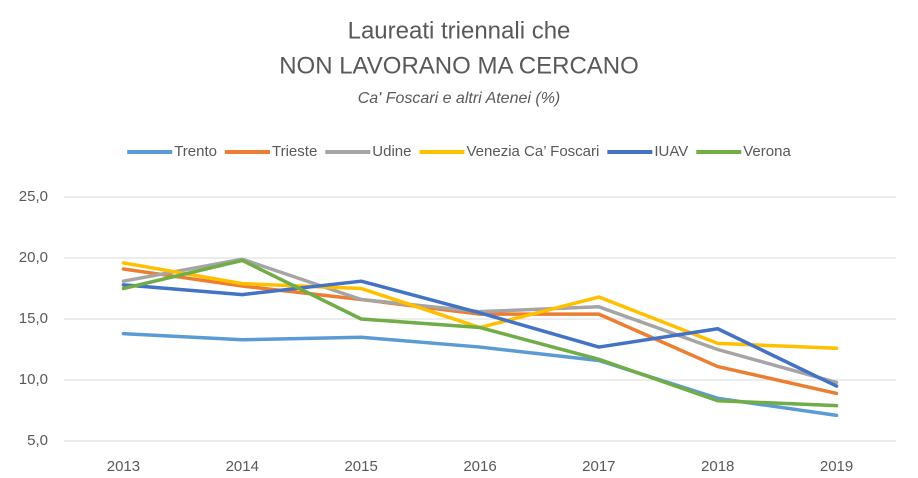 This screenshot has width=918, height=478. I want to click on legend-label: Udine, so click(391, 151).